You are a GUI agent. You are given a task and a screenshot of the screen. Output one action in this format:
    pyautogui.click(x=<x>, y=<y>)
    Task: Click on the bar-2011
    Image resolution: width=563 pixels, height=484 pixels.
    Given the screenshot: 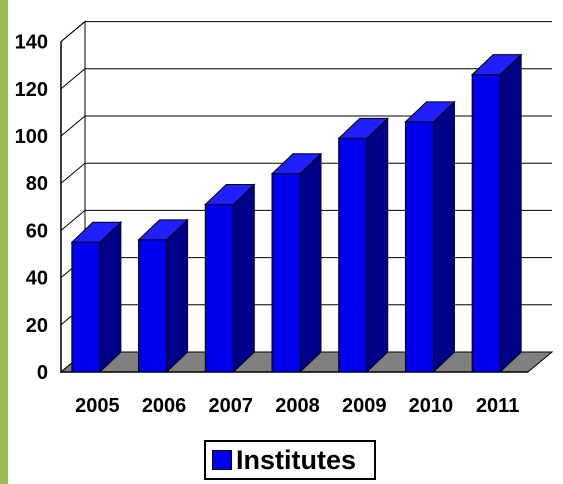 What is the action you would take?
    pyautogui.click(x=496, y=213)
    